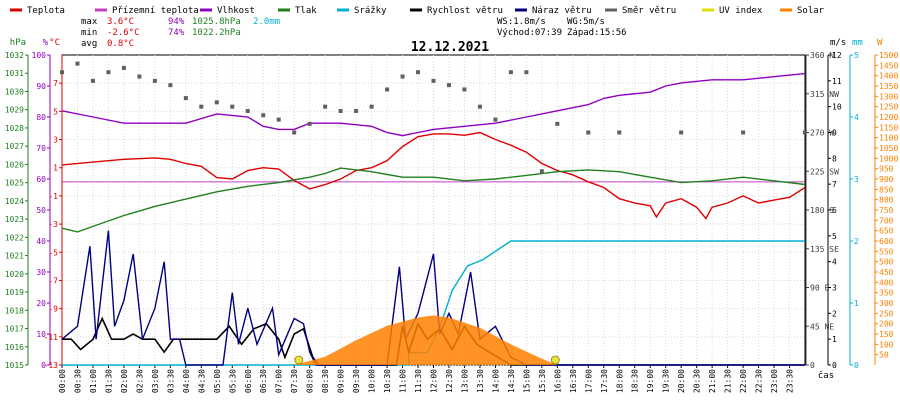 This screenshot has width=900, height=400. Describe the element at coordinates (822, 55) in the screenshot. I see `direction-tick-label: 360 N` at that location.